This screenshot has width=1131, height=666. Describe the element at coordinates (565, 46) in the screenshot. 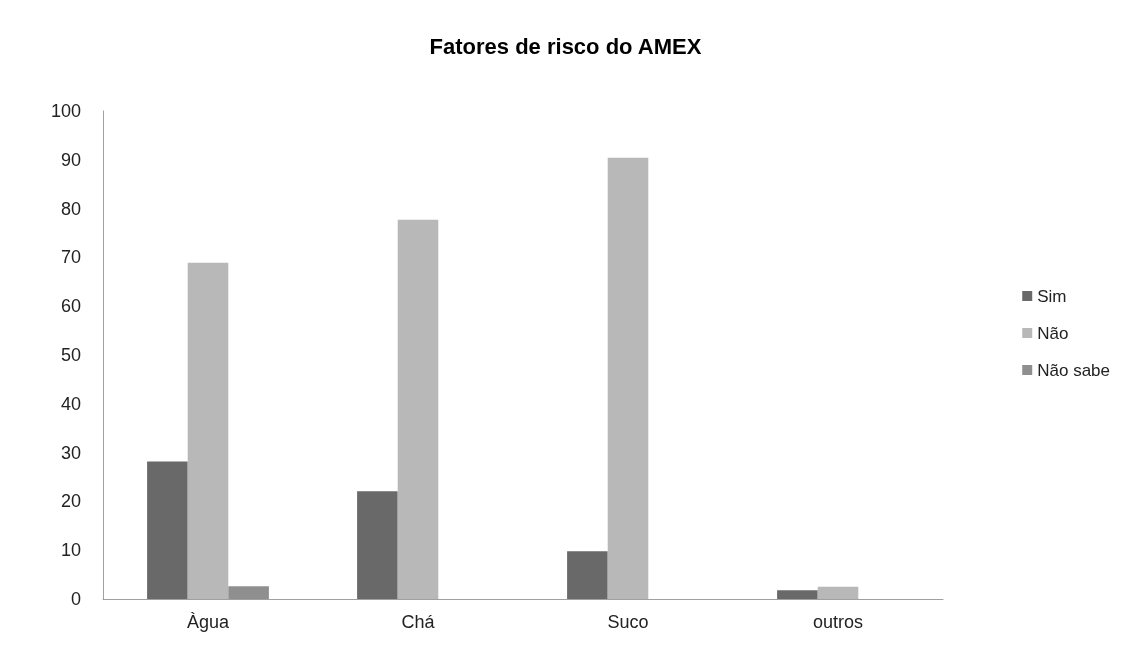

I see `chart-title: Fatores de risco do AMEX` at that location.